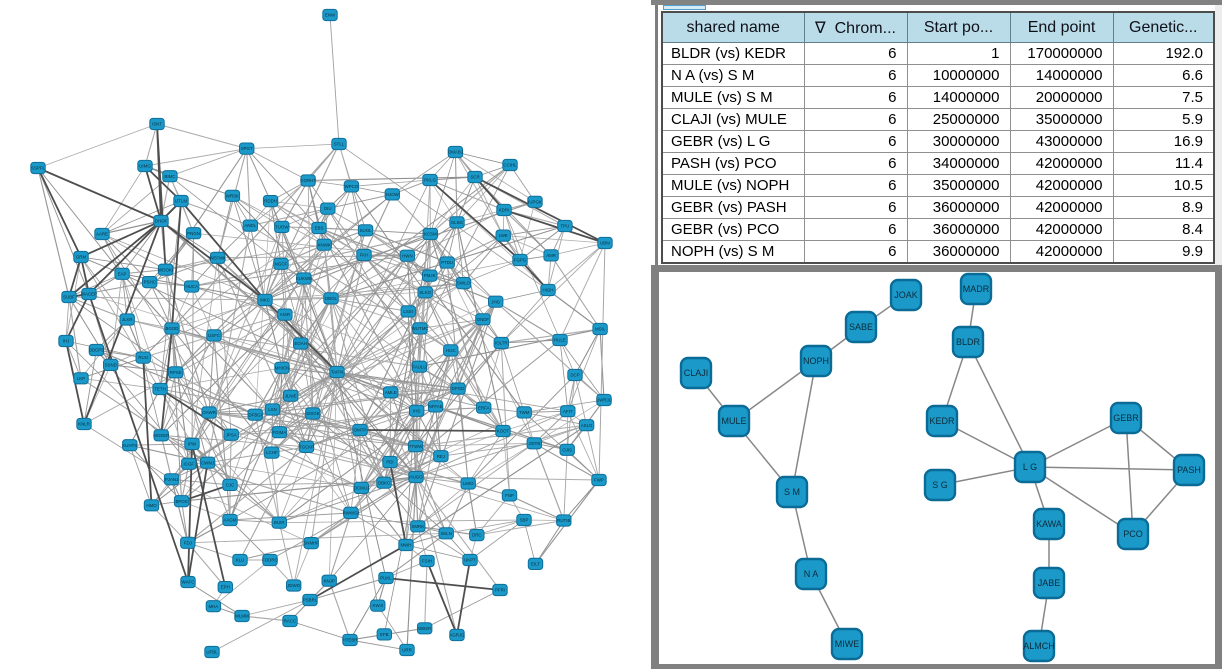  What do you see at coordinates (270, 201) in the screenshot?
I see `svg-text: RDDH` at bounding box center [270, 201].